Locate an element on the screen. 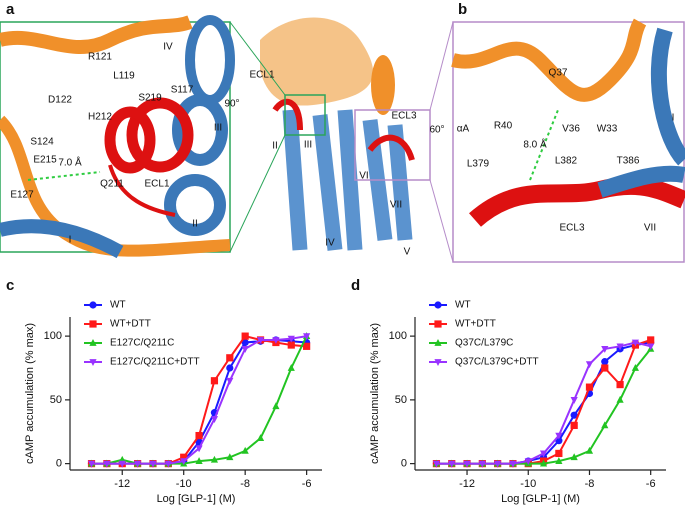 The width and height of the screenshot is (685, 512). panel-label: c is located at coordinates (10, 285).